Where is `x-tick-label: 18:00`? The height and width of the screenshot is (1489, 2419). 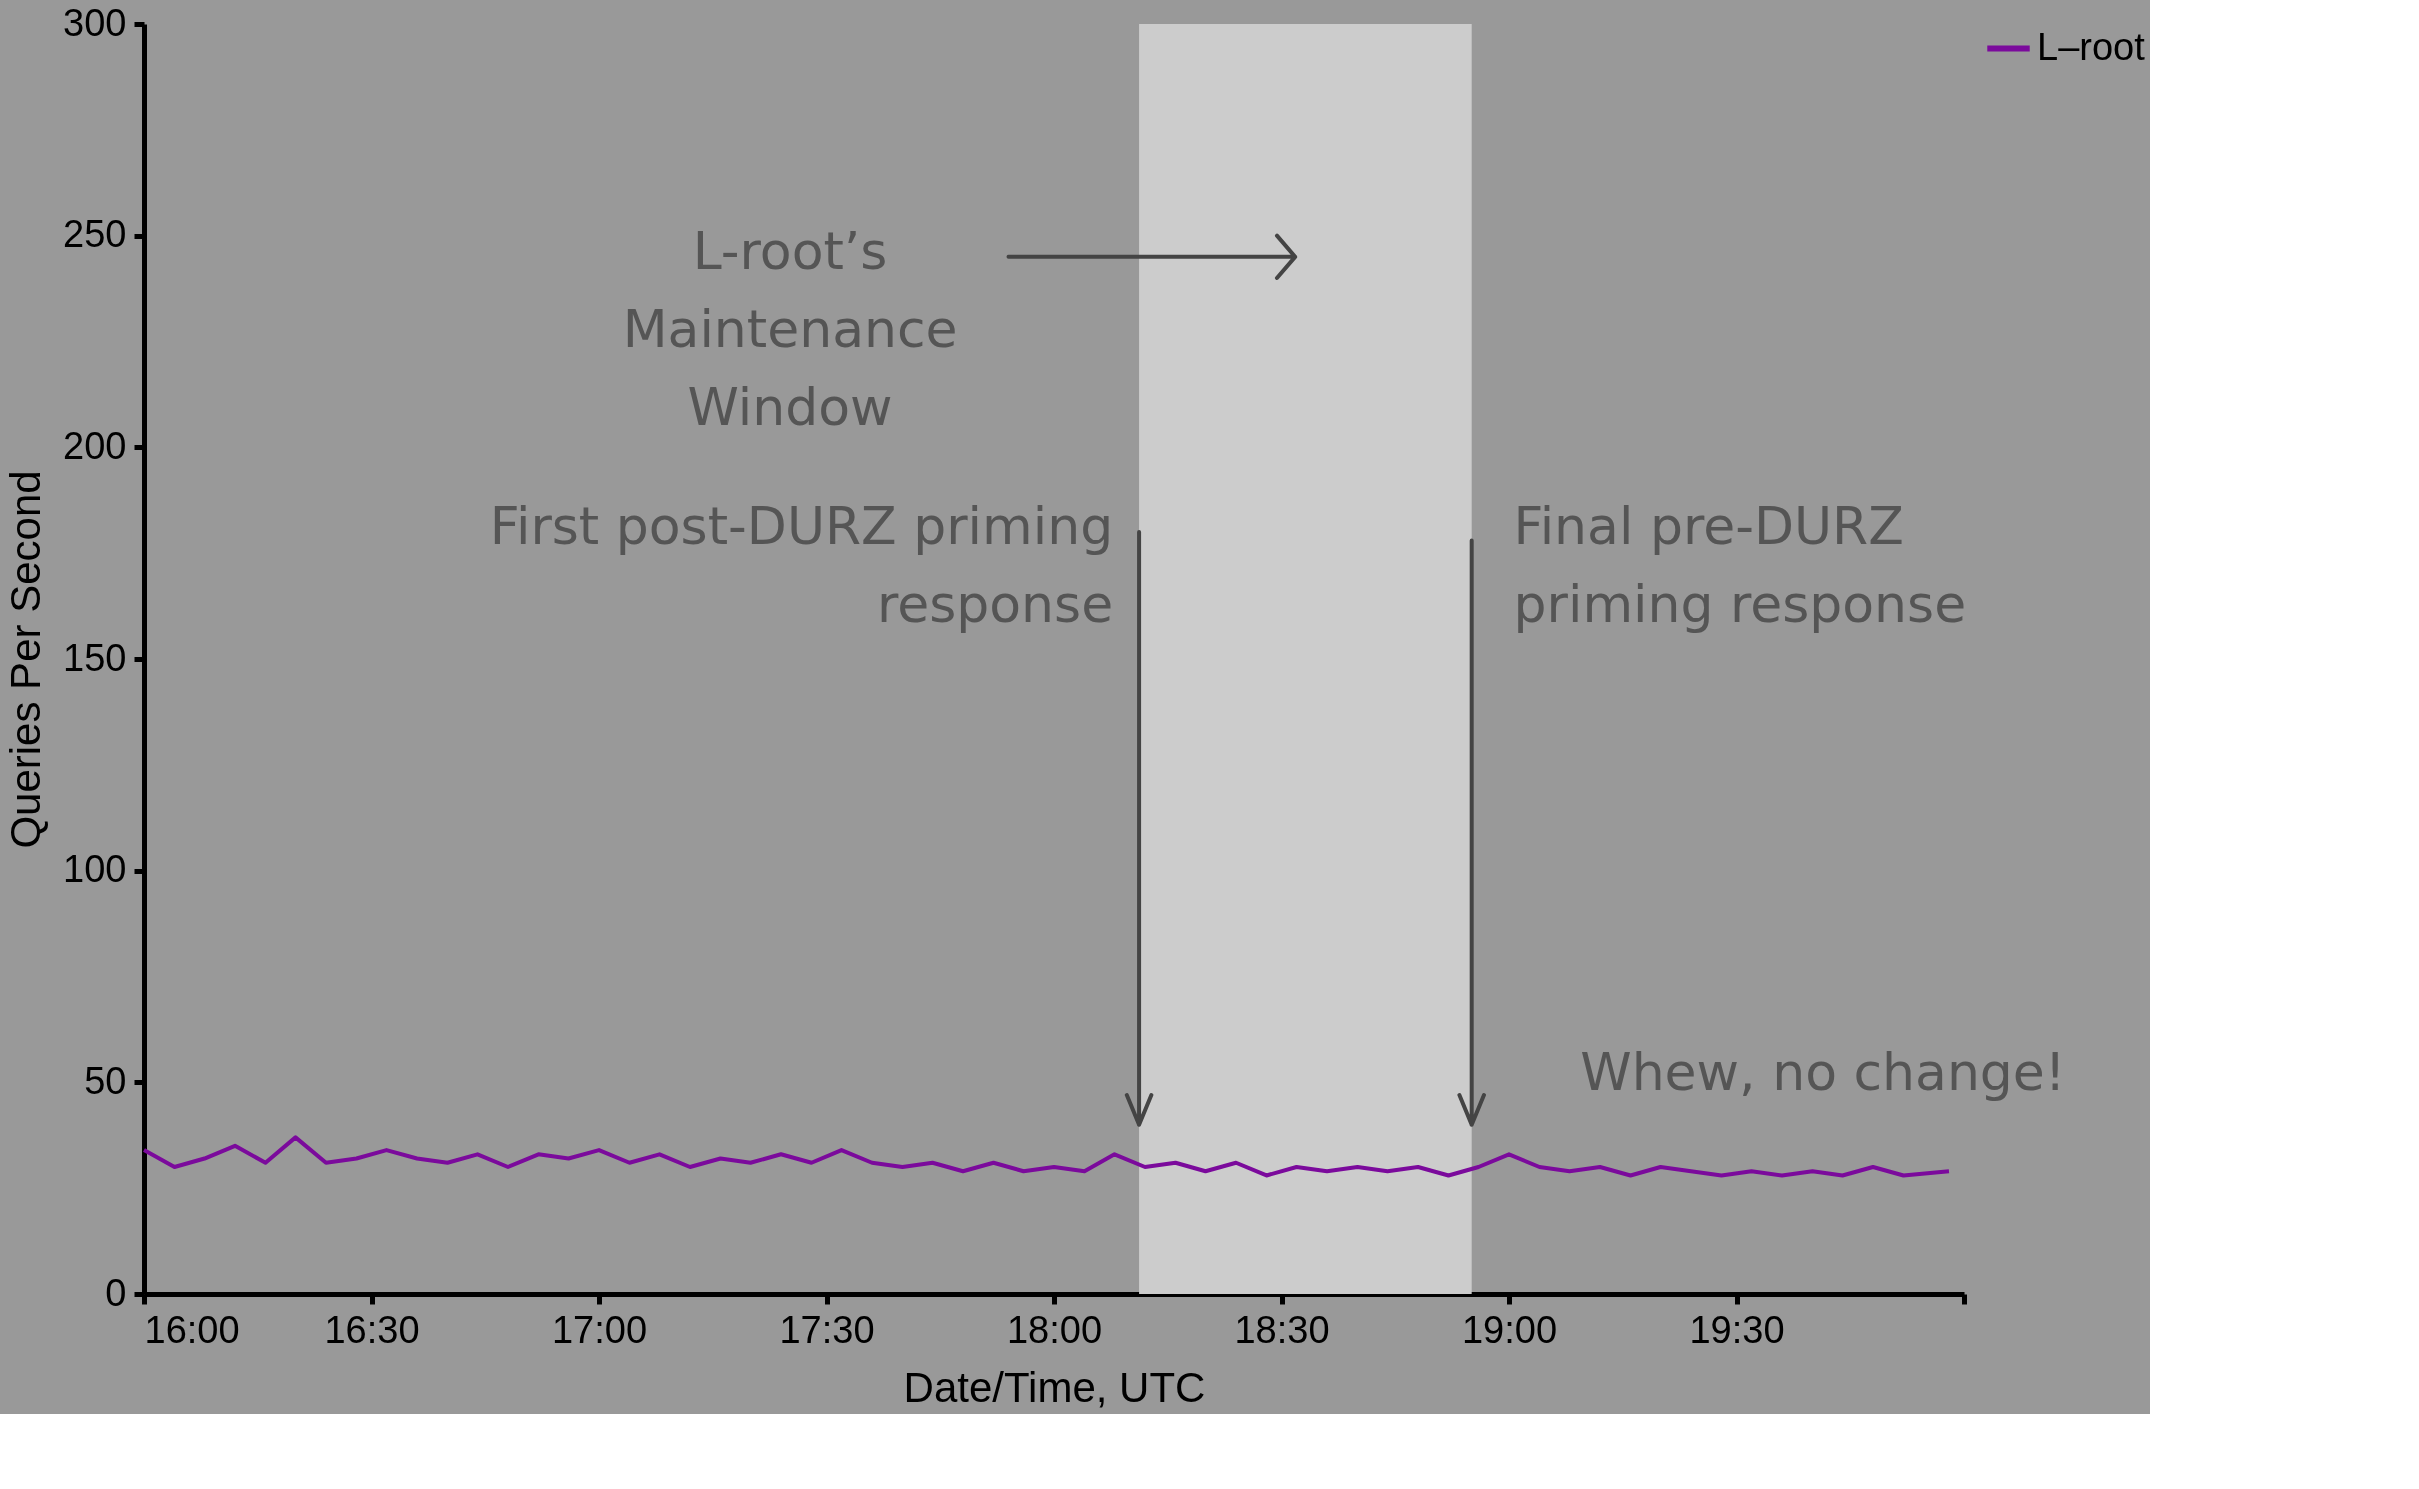
x-tick-label: 18:00 is located at coordinates (1054, 1329).